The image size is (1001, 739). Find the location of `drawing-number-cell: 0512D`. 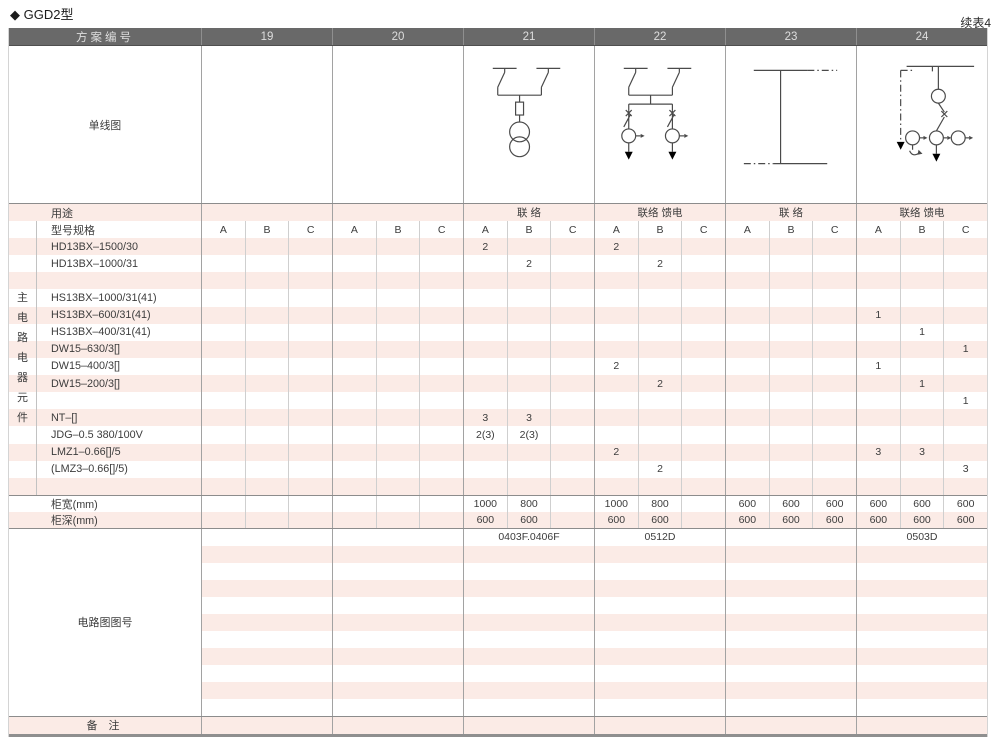

drawing-number-cell: 0512D is located at coordinates (659, 537).